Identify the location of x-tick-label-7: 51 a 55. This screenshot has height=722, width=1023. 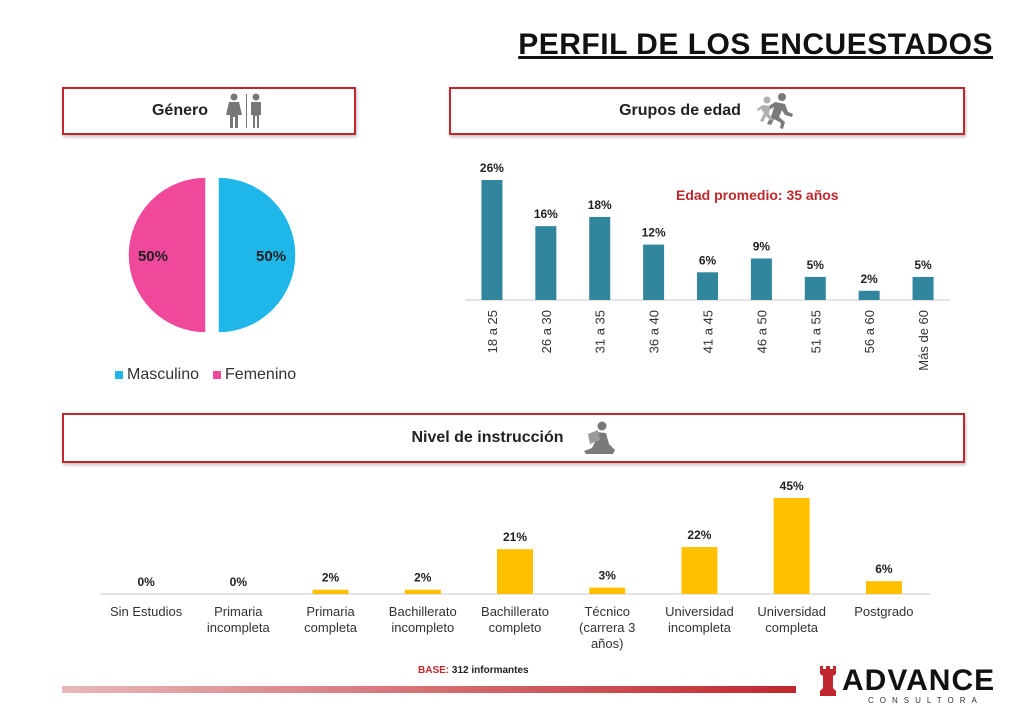
(815, 331).